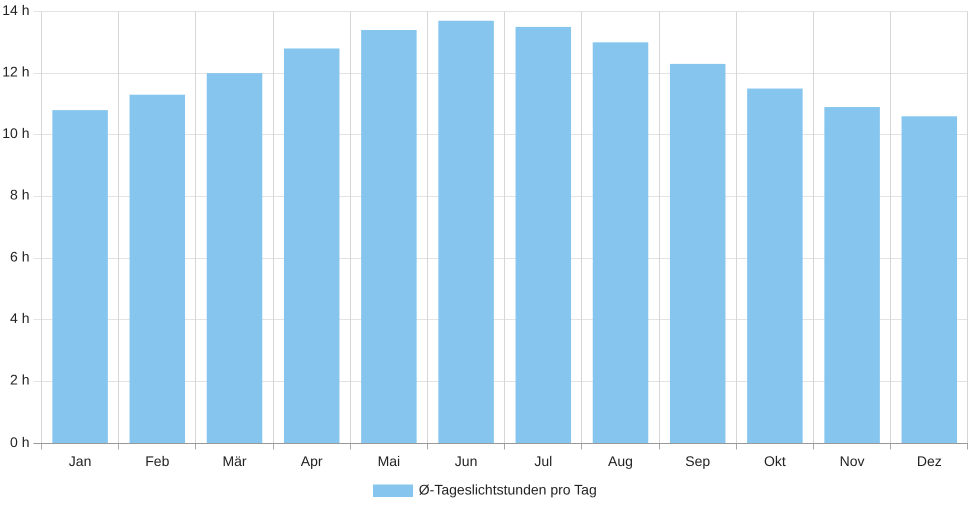 The height and width of the screenshot is (508, 968). Describe the element at coordinates (80, 461) in the screenshot. I see `svg-text: Jan` at that location.